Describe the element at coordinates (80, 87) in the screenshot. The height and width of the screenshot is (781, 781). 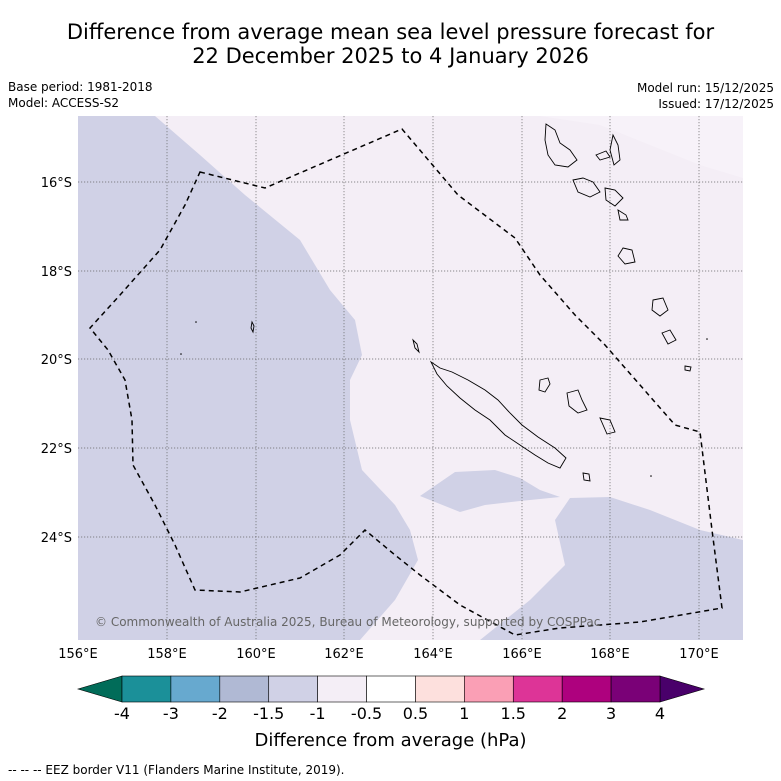
I see `base-period: Base period: 1981-2018` at that location.